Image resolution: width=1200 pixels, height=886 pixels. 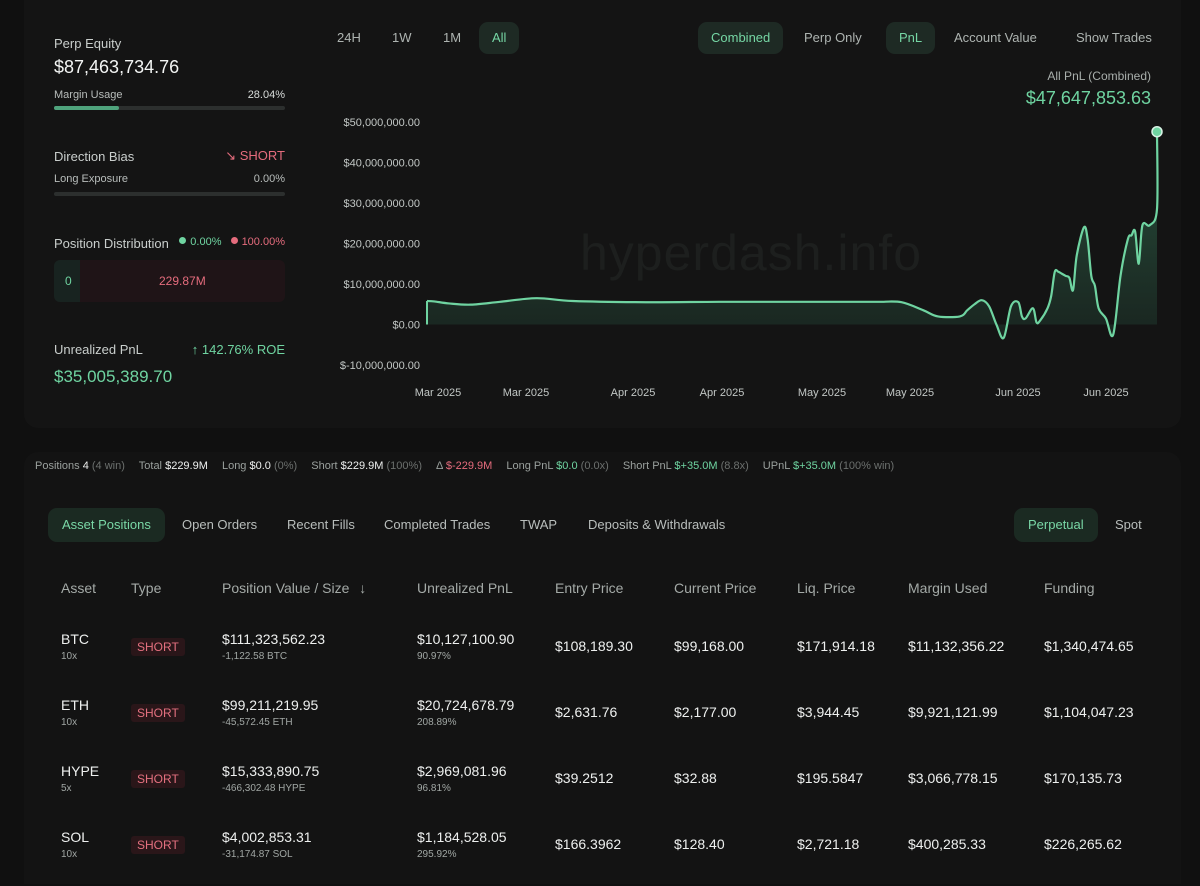 I want to click on pnl-area, so click(x=792, y=235).